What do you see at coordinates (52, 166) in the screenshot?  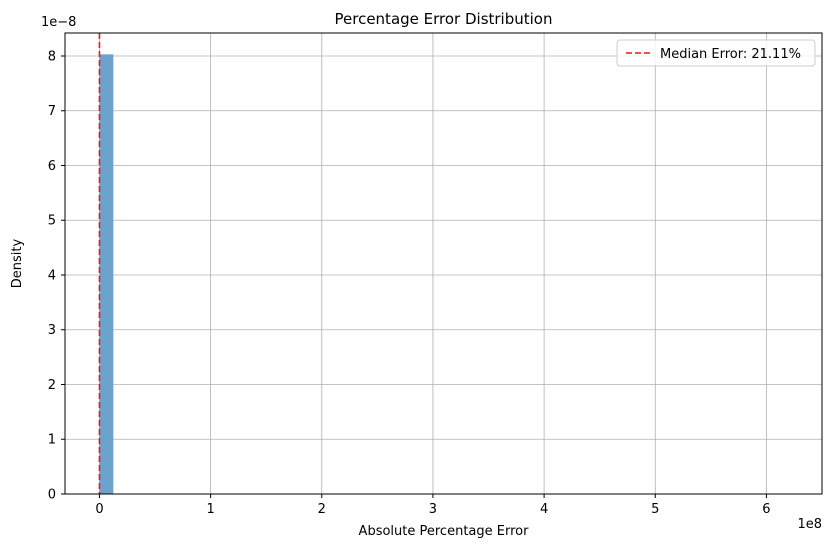 I see `y-tick-label: 6` at bounding box center [52, 166].